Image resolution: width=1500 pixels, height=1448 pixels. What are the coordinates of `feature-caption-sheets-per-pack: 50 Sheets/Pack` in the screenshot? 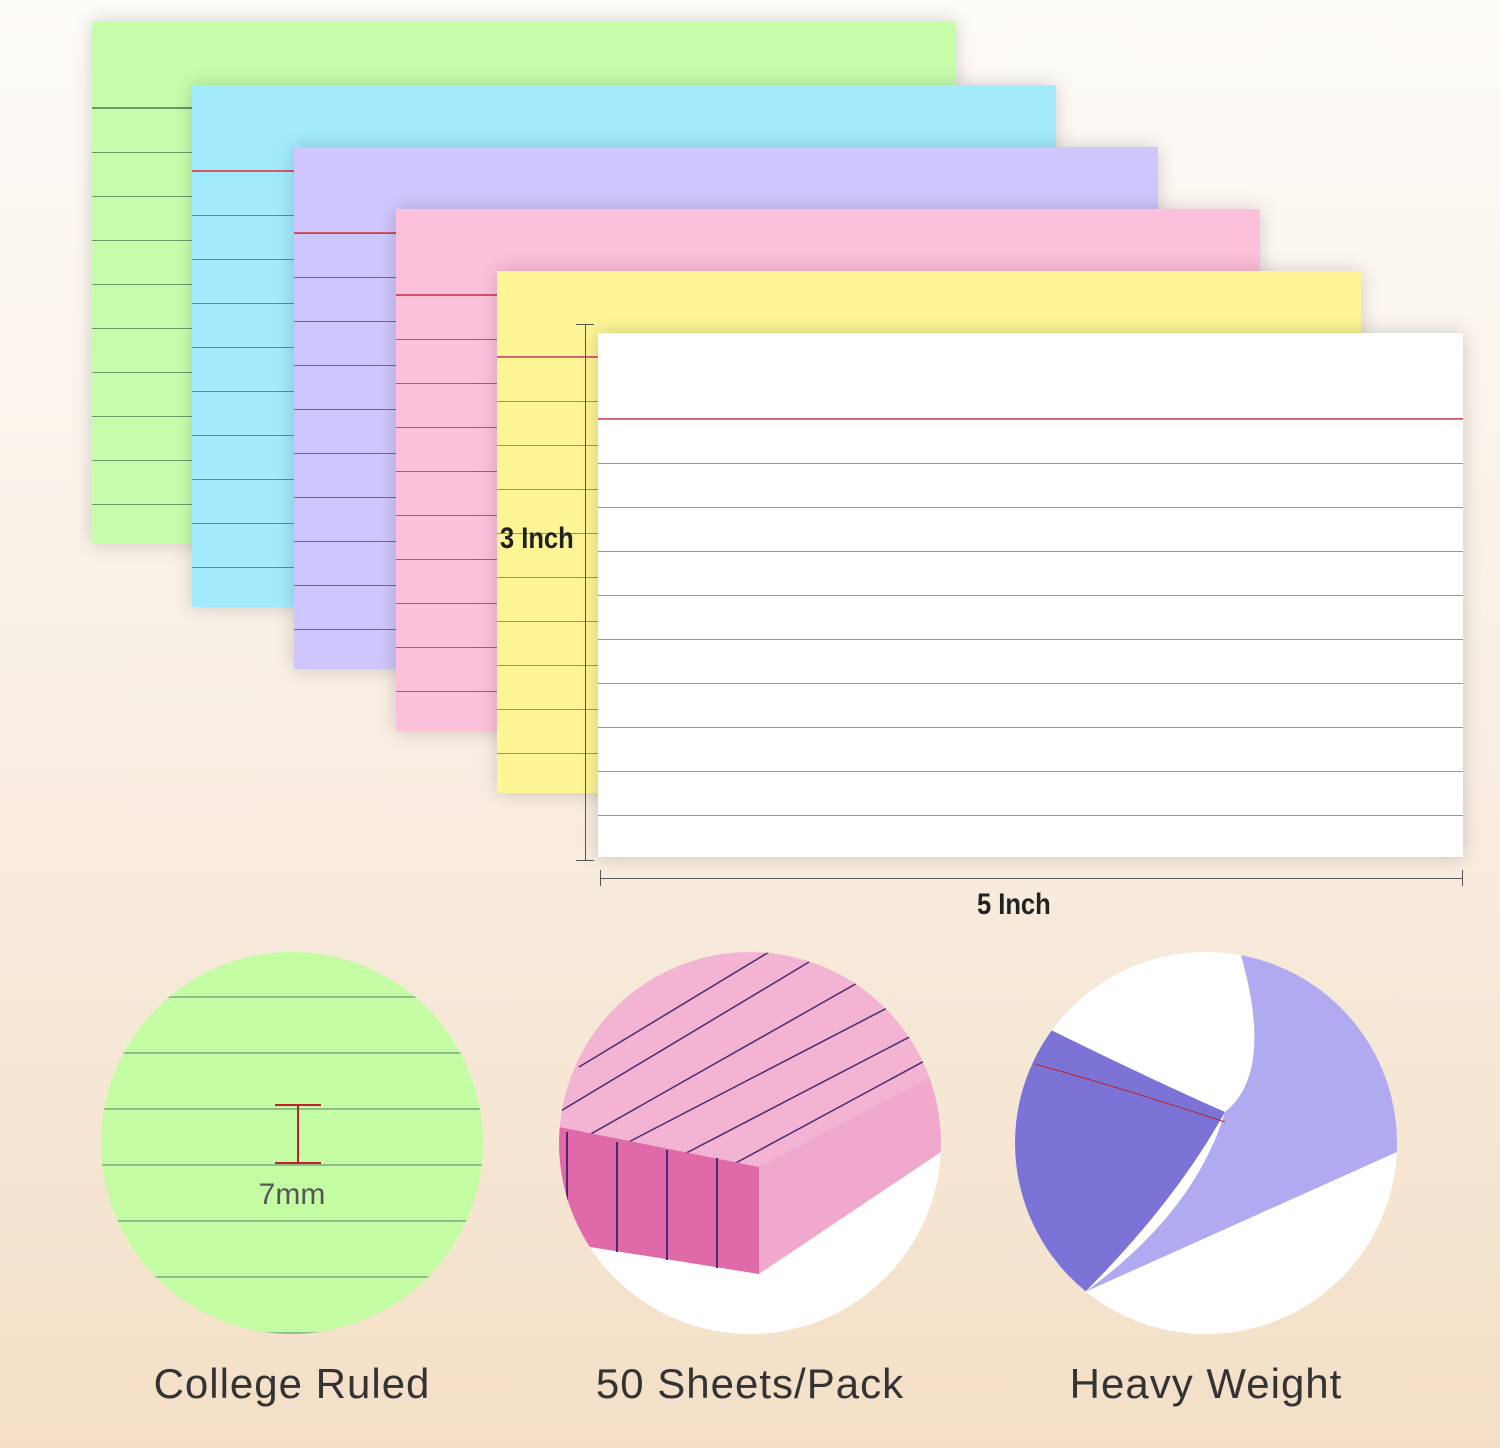 It's located at (750, 1383).